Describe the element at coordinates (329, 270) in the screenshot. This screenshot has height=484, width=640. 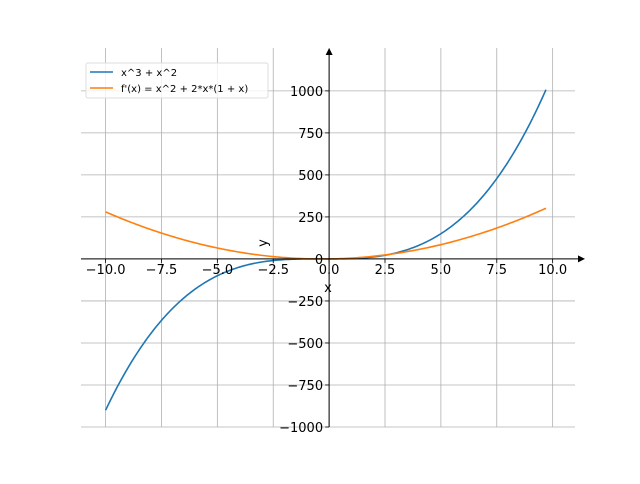
I see `x-tick-label: 0.0` at that location.